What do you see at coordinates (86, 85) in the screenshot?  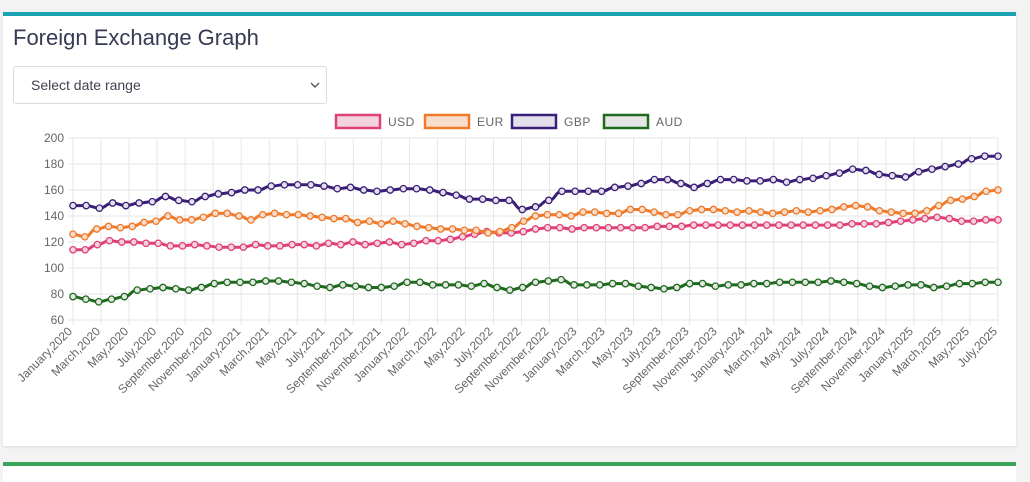 I see `date-range-placeholder: Select date range` at bounding box center [86, 85].